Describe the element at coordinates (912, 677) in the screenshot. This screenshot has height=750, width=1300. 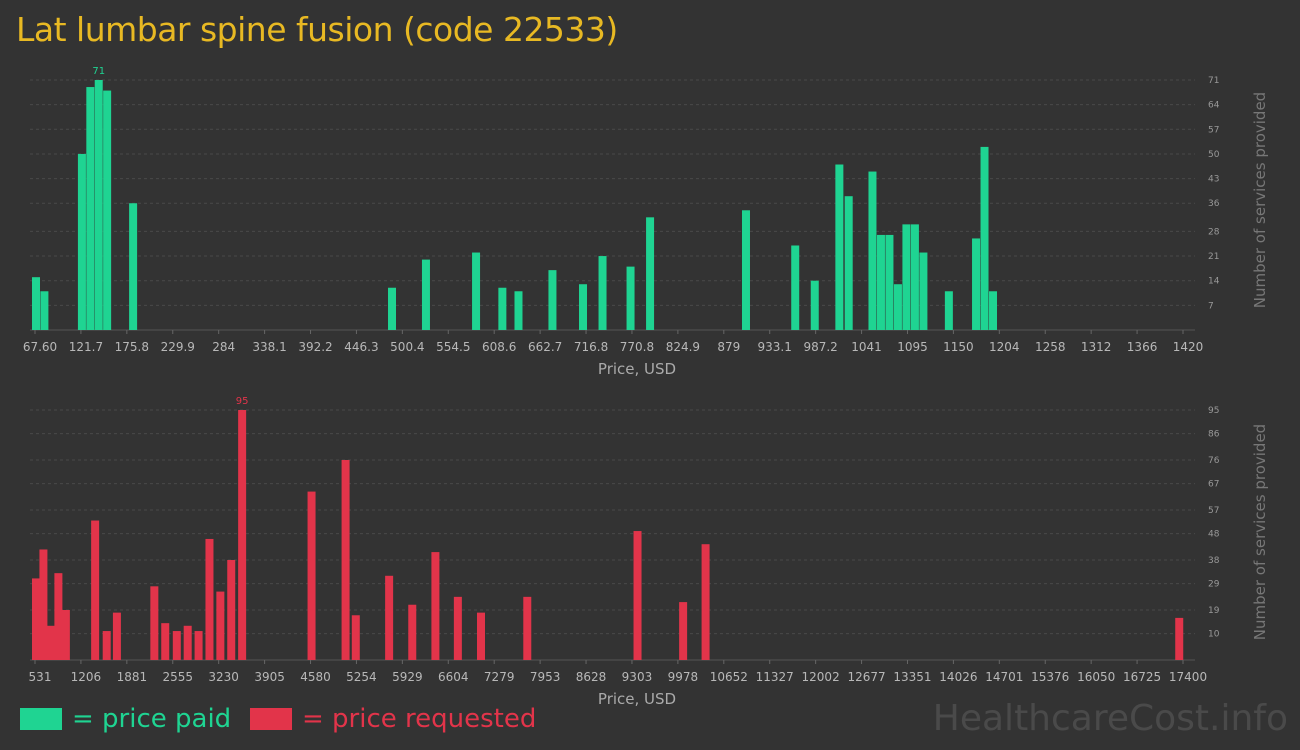
I see `x-tick-label: 13351` at that location.